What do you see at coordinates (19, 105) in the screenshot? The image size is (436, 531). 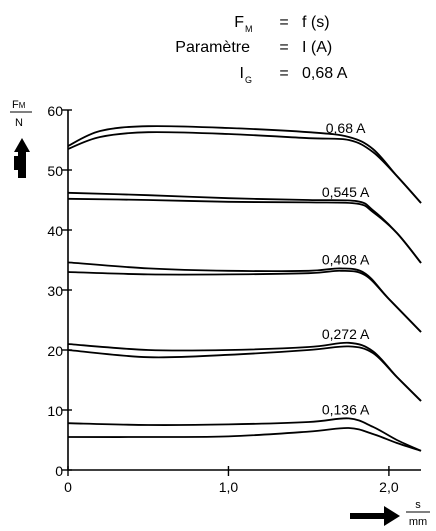 I see `y-axis-label-numerator: FM` at bounding box center [19, 105].